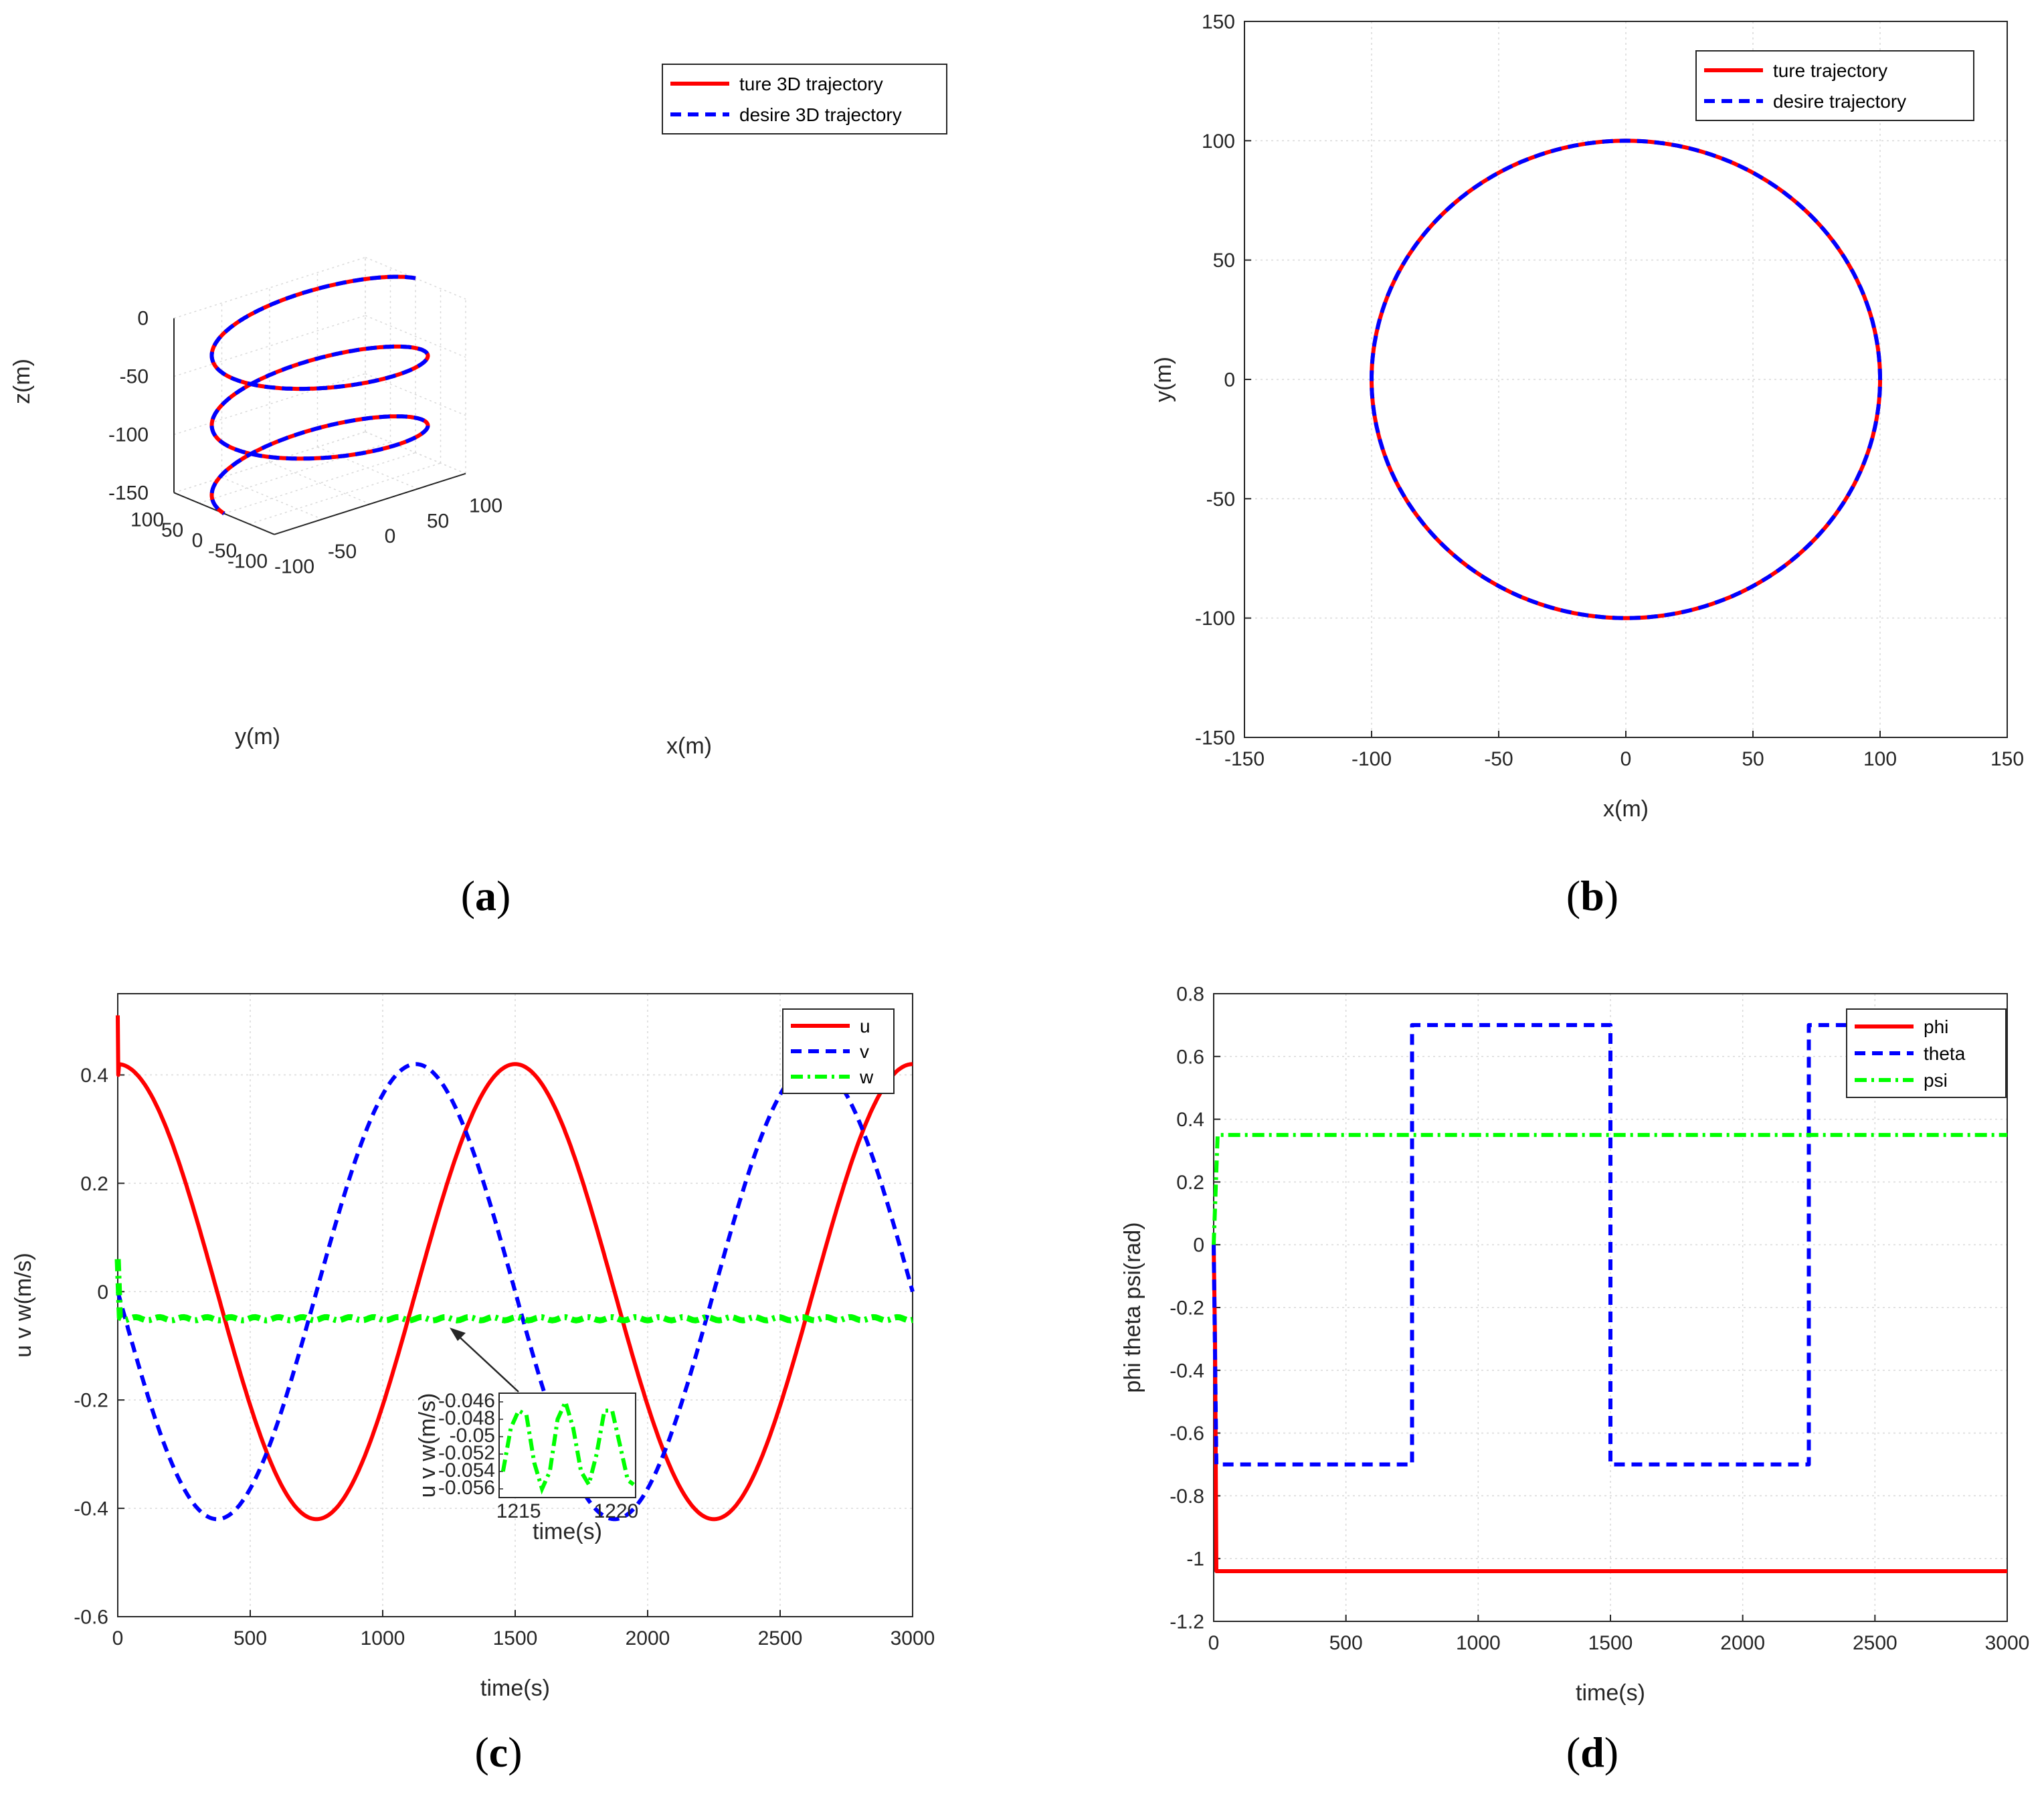  What do you see at coordinates (1936, 1026) in the screenshot?
I see `legend-label-phi: phi` at bounding box center [1936, 1026].